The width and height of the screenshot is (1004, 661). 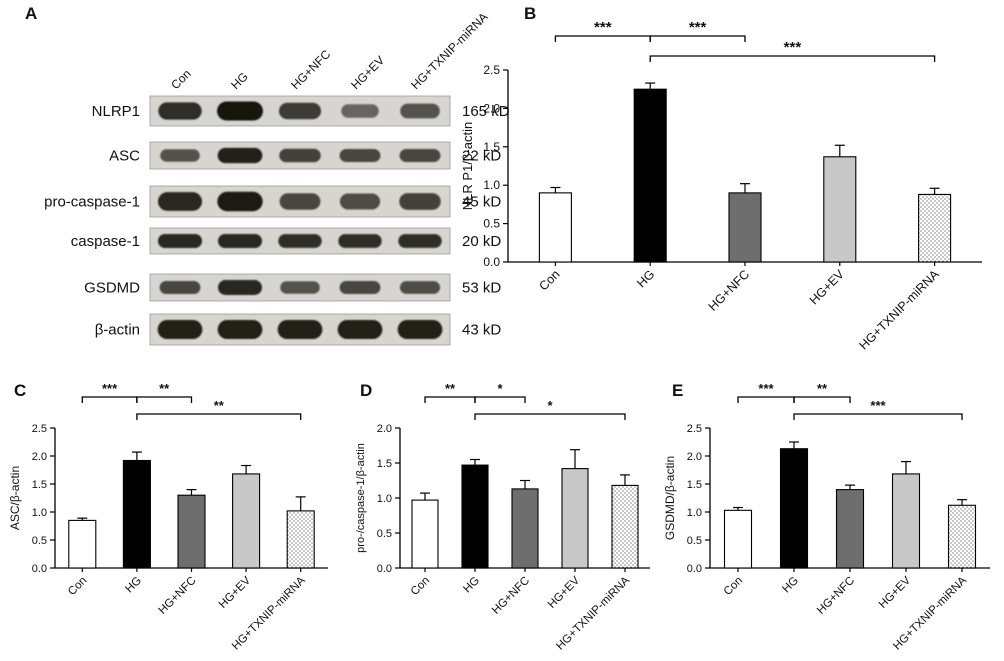 What do you see at coordinates (239, 80) in the screenshot?
I see `blot-lane-label: HG` at bounding box center [239, 80].